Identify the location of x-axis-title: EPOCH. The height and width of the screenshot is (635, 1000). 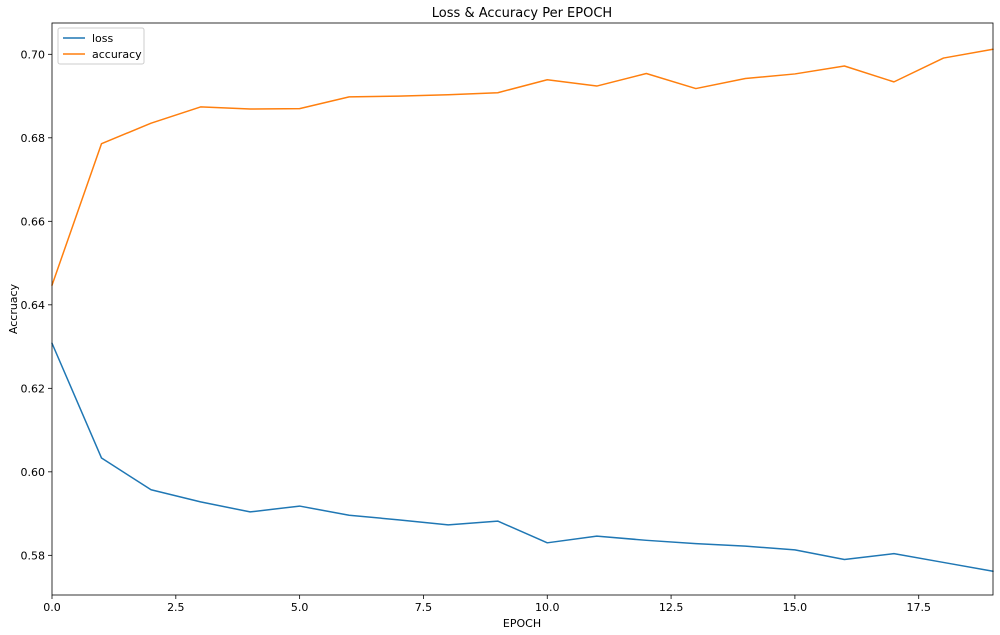
(522, 623).